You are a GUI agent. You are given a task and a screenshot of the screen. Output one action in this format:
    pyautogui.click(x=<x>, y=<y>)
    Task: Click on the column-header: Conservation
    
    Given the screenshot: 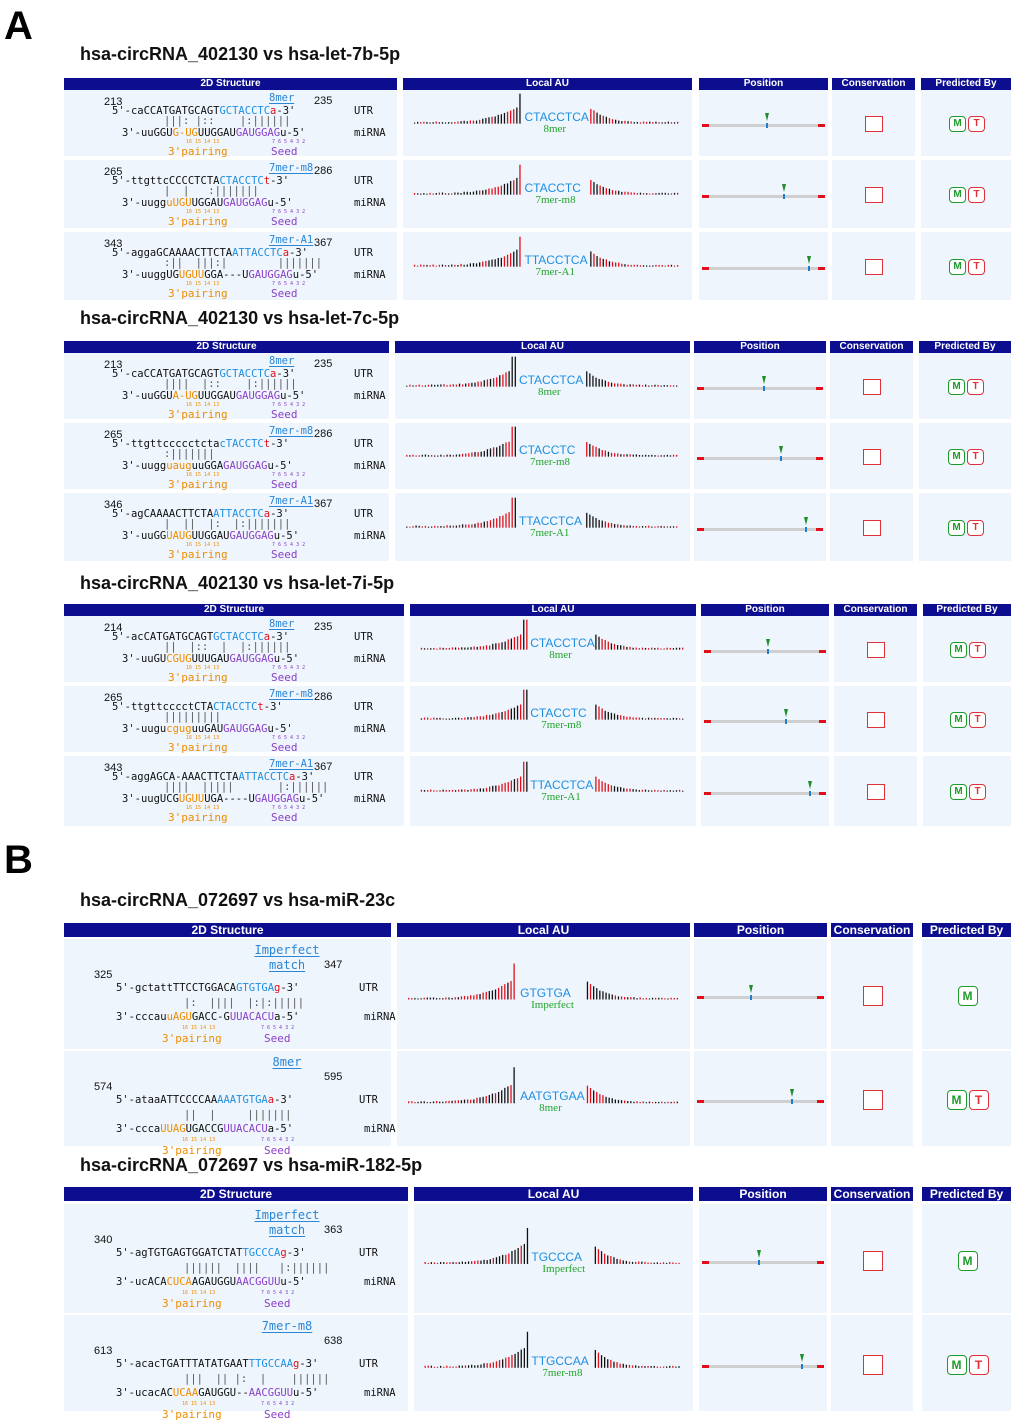 What is the action you would take?
    pyautogui.click(x=871, y=347)
    